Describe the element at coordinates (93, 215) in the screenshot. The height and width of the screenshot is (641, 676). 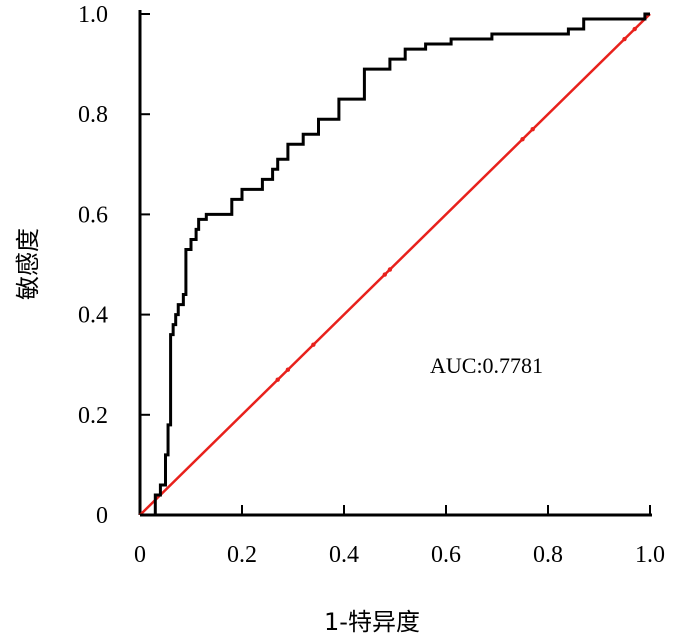
I see `y-tick-label: 0.6` at that location.